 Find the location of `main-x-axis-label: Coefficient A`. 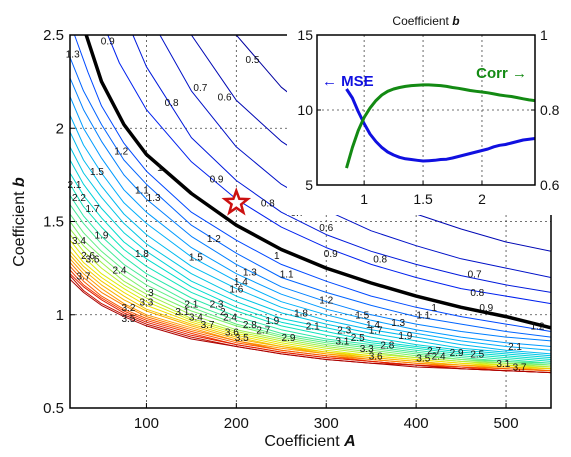

main-x-axis-label: Coefficient A is located at coordinates (309, 441).